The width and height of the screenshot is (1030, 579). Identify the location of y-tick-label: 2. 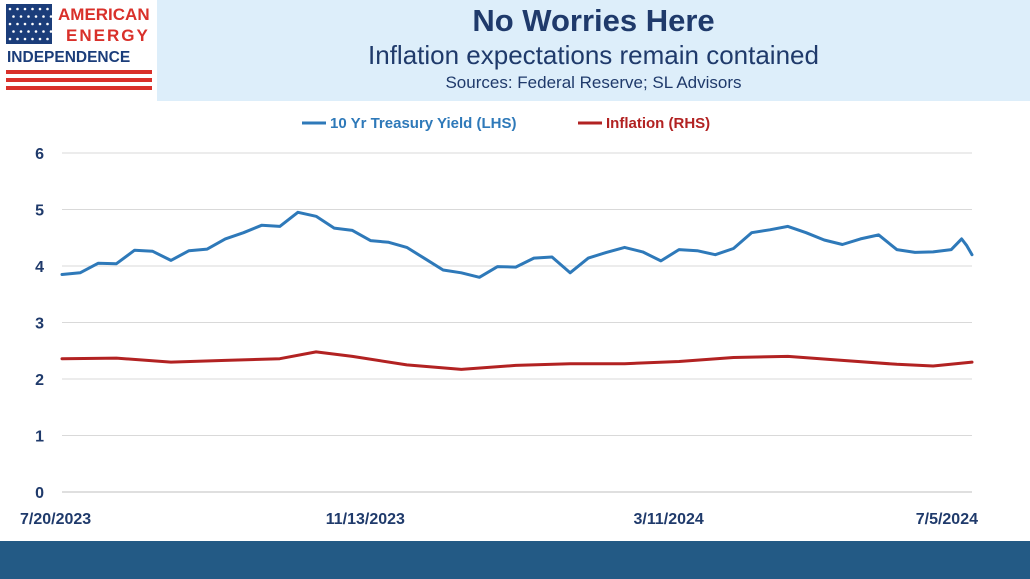
(39, 380).